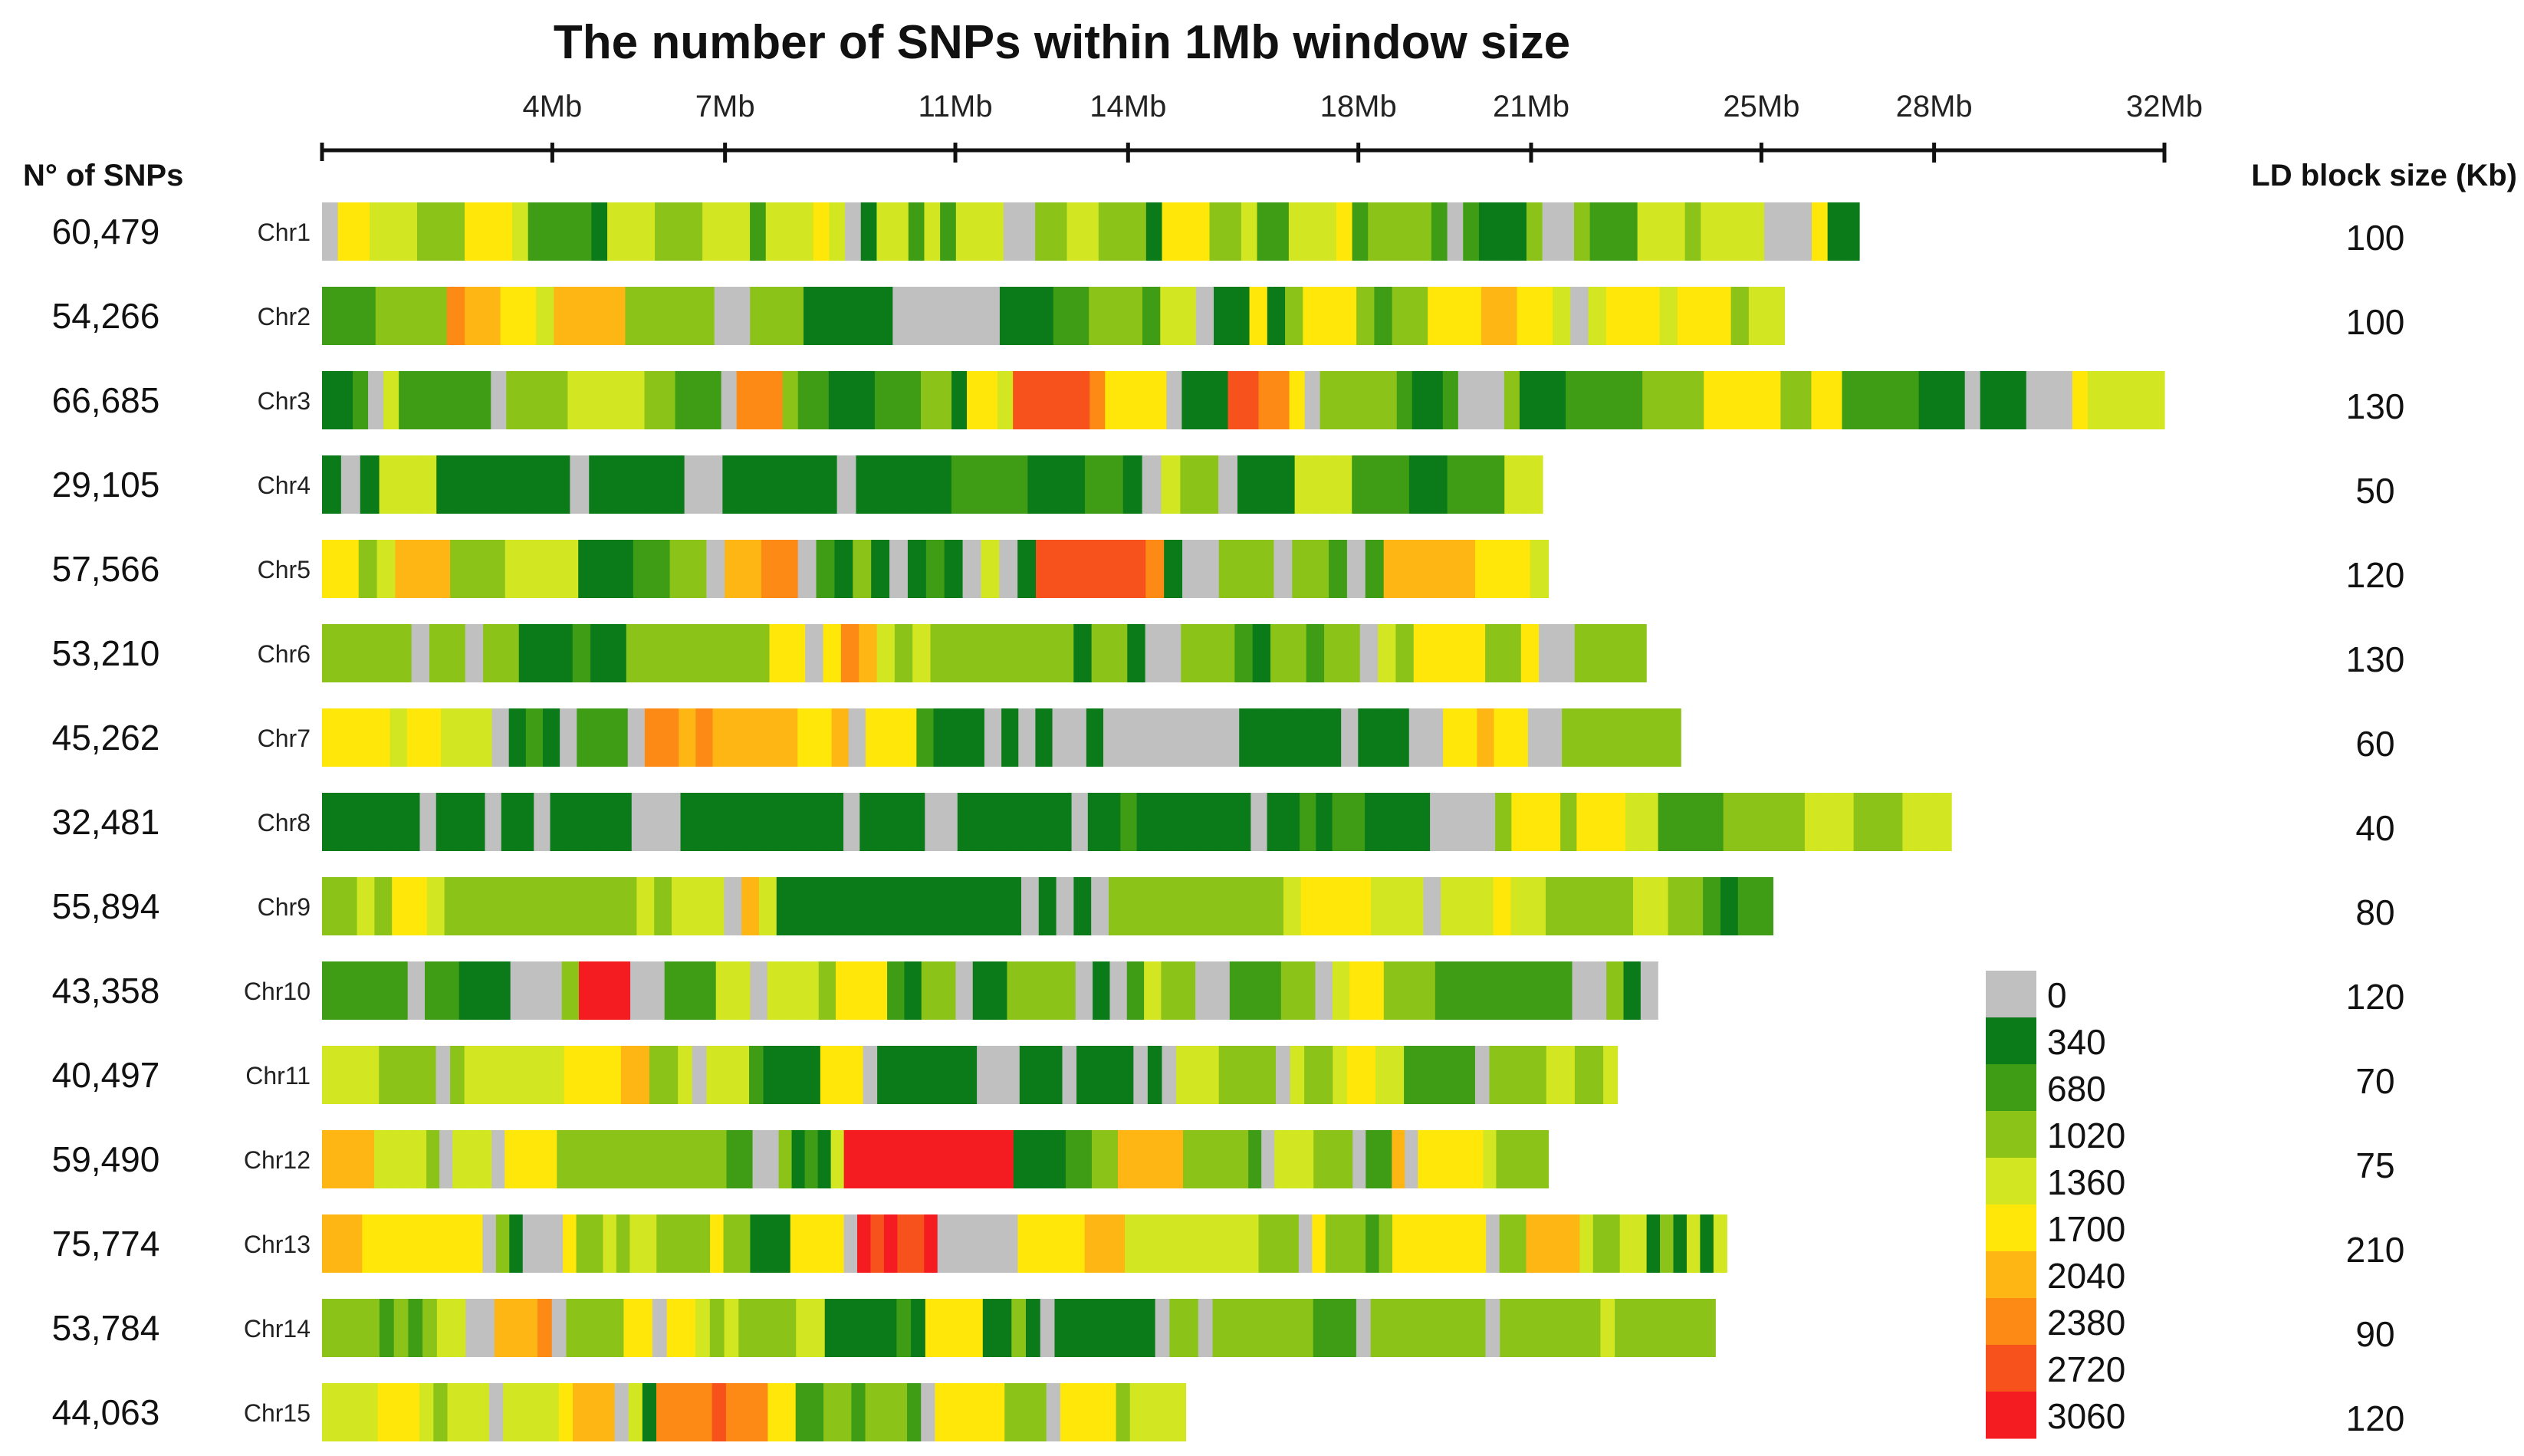  Describe the element at coordinates (1228, 231) in the screenshot. I see `chromosome-row-chr1: 60,479 Chr1 100` at that location.